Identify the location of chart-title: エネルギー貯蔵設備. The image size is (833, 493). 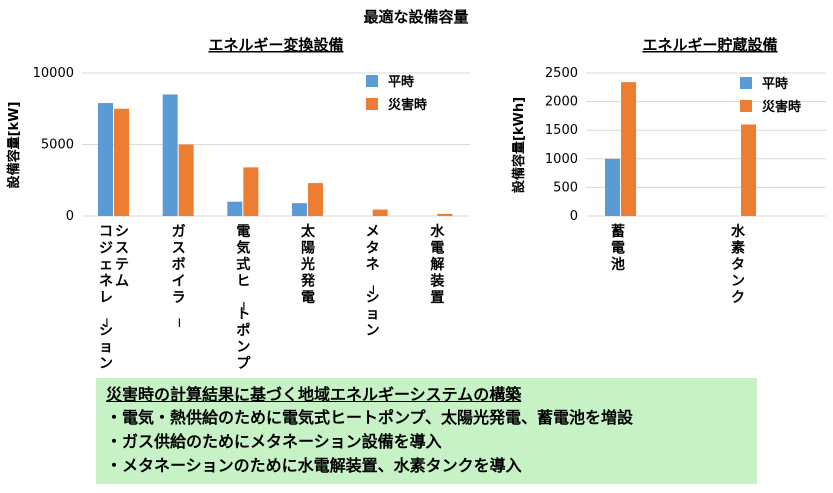
(709, 45).